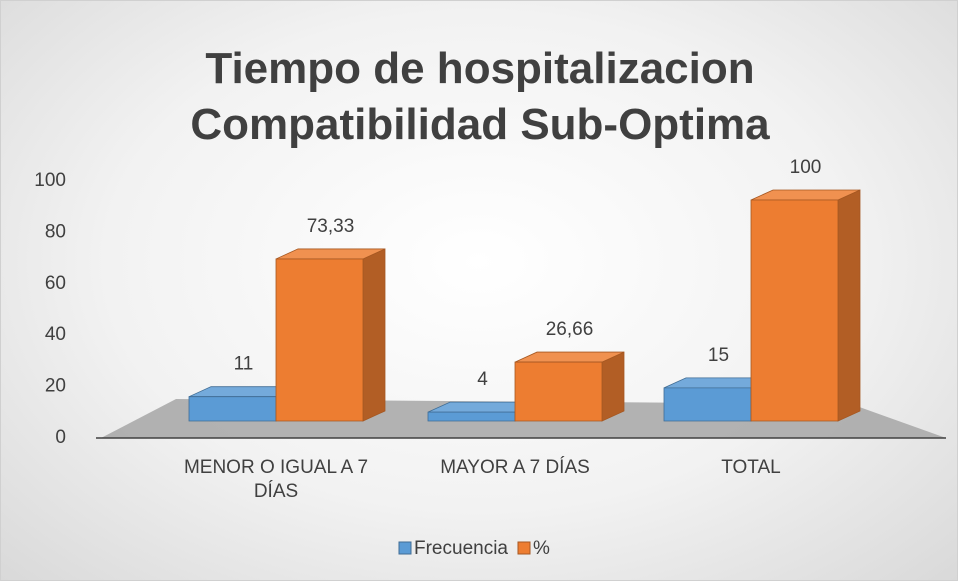 This screenshot has height=581, width=958. I want to click on y-tick-label: 100, so click(50, 180).